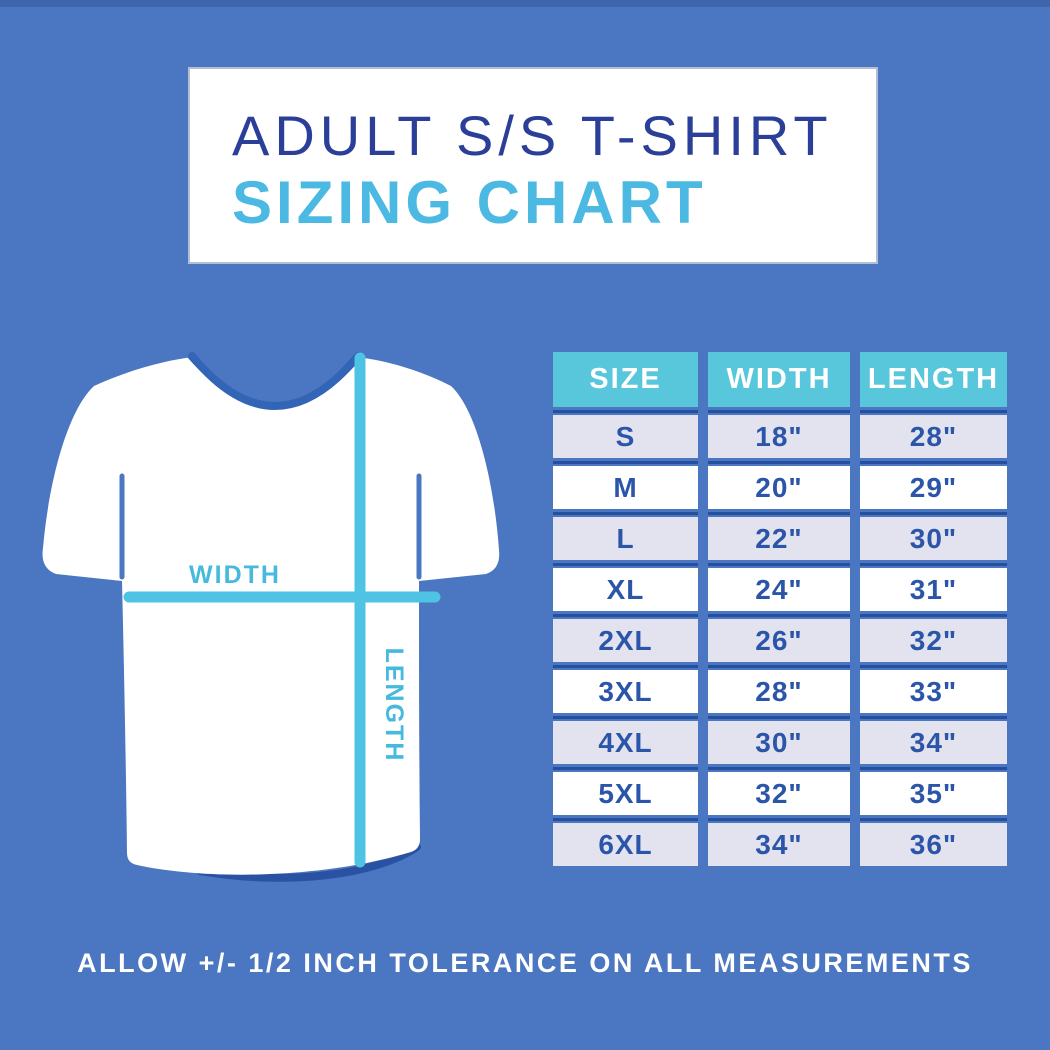 The width and height of the screenshot is (1050, 1050). I want to click on table-cell: 22", so click(779, 538).